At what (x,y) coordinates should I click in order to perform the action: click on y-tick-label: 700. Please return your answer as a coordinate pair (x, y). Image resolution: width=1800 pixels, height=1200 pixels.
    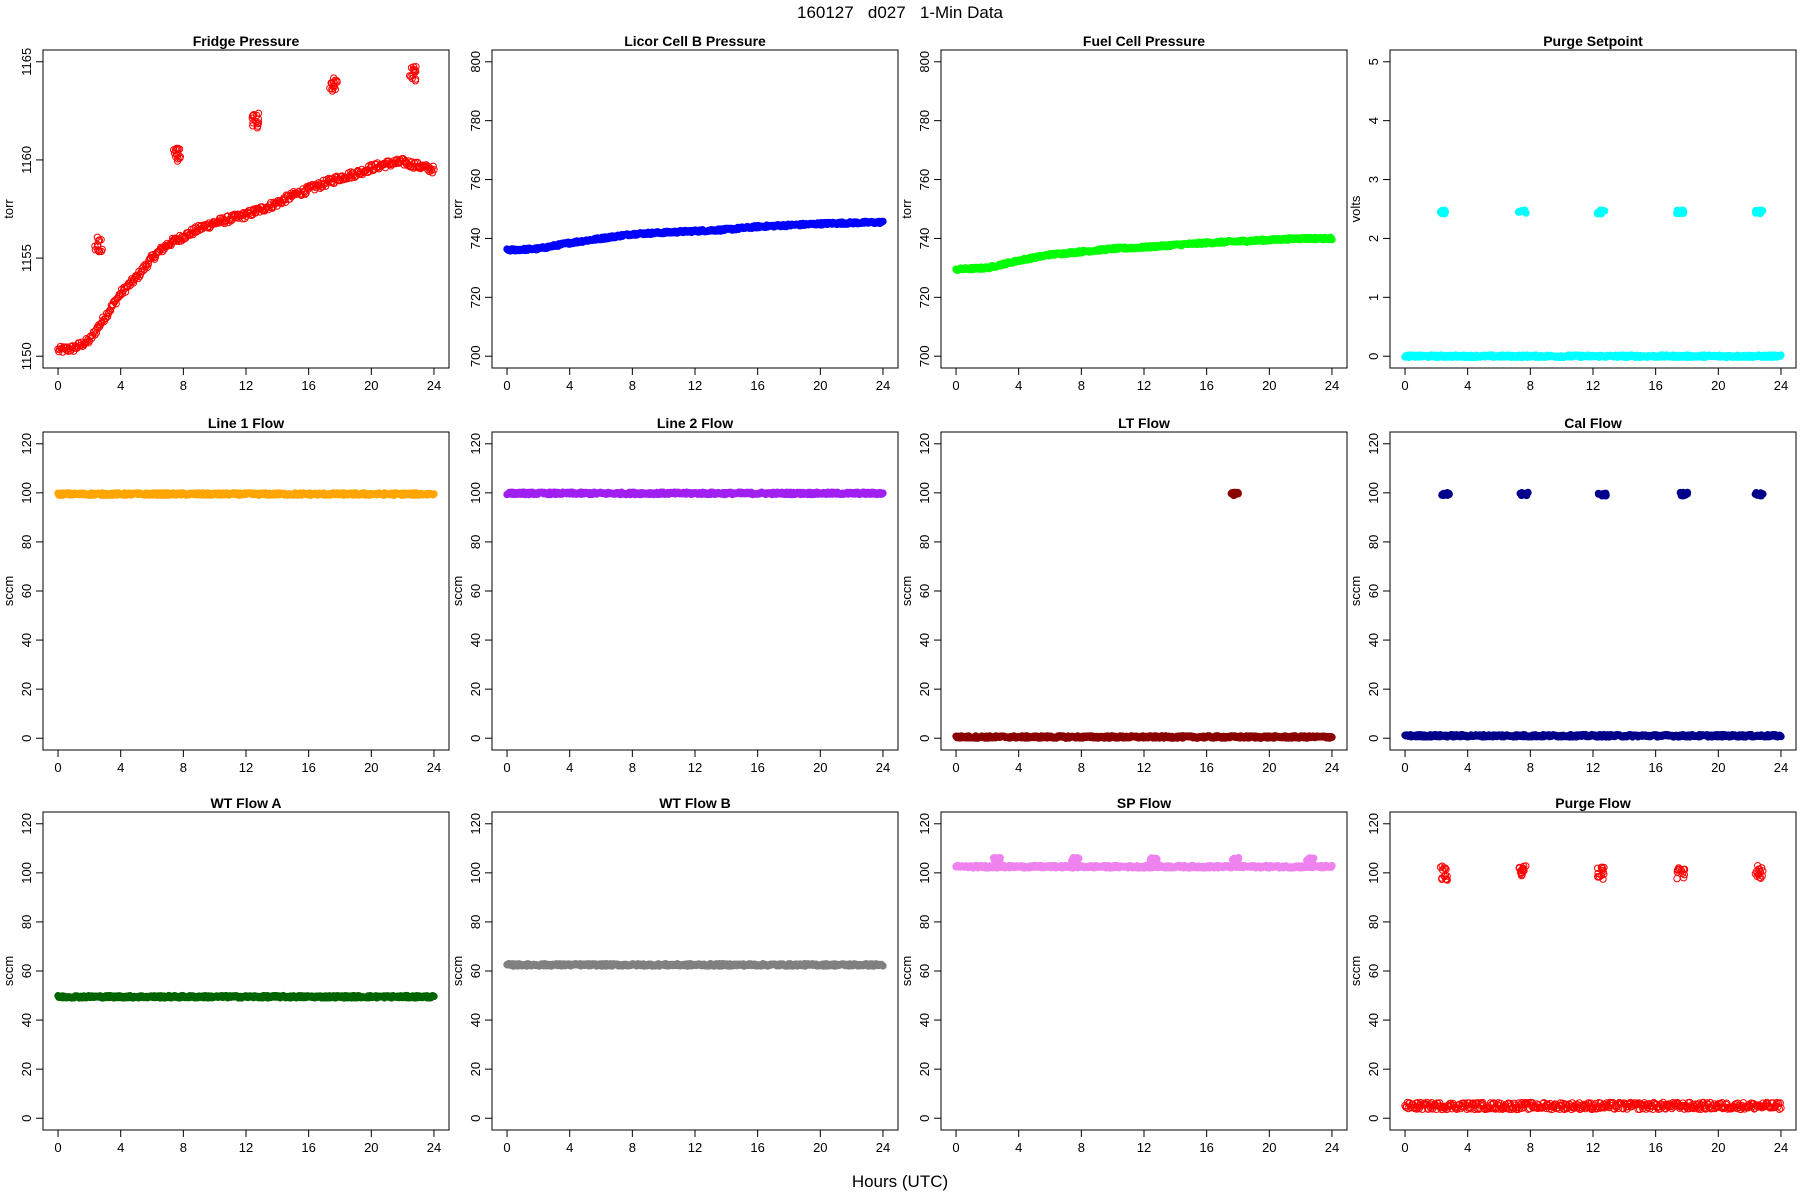
    Looking at the image, I should click on (924, 356).